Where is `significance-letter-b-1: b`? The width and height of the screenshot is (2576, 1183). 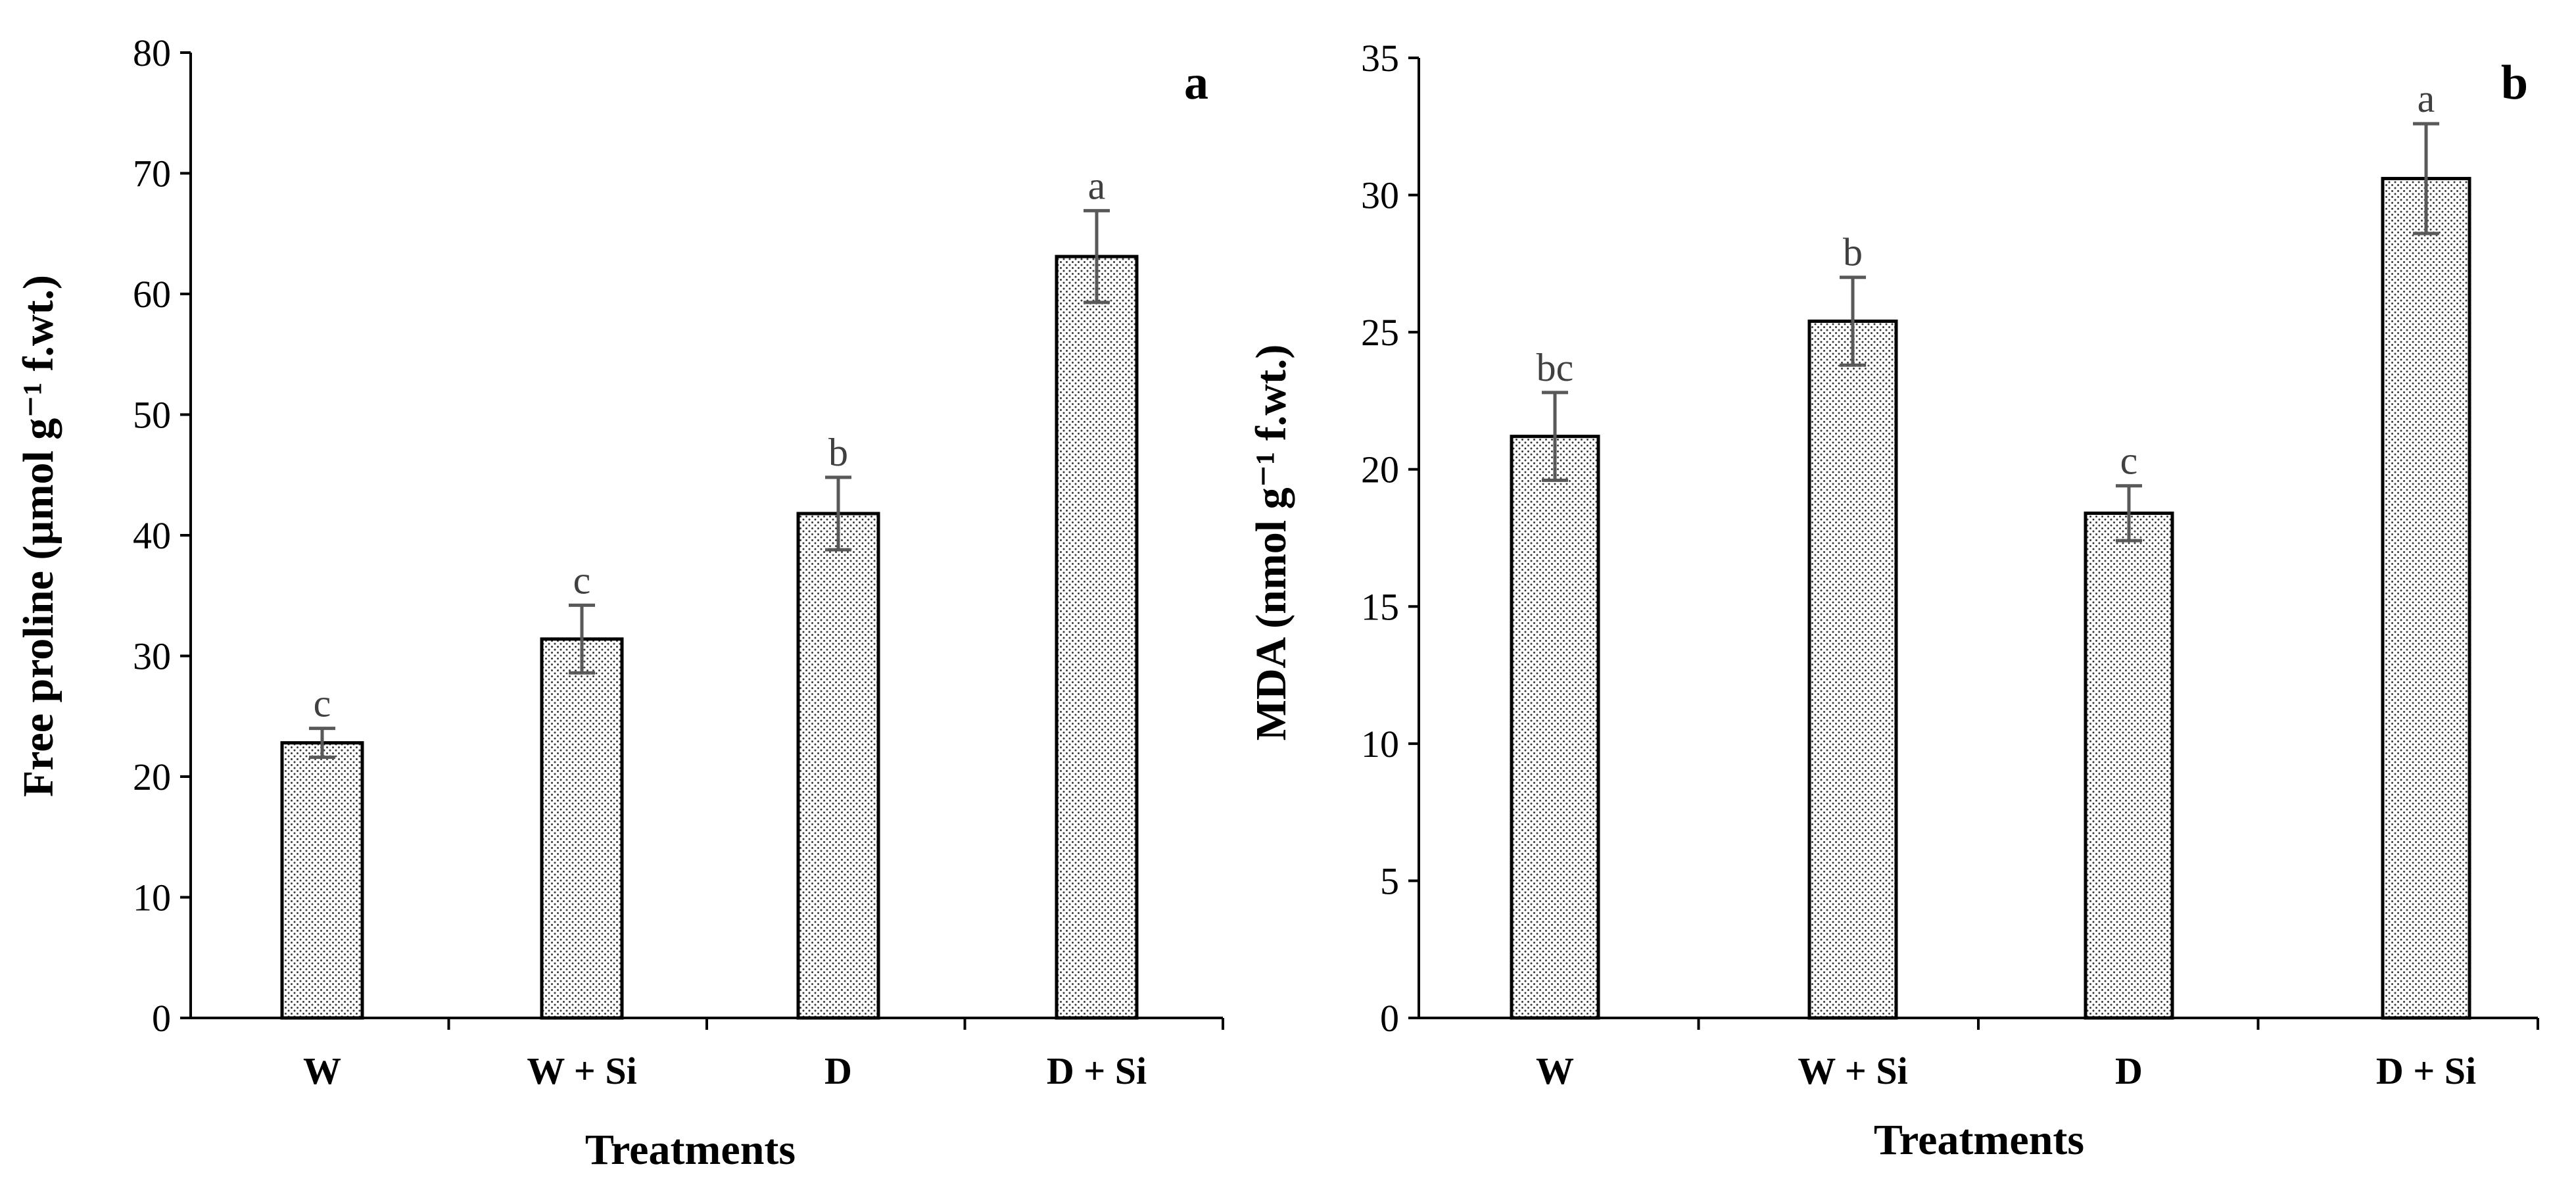
significance-letter-b-1: b is located at coordinates (1853, 252).